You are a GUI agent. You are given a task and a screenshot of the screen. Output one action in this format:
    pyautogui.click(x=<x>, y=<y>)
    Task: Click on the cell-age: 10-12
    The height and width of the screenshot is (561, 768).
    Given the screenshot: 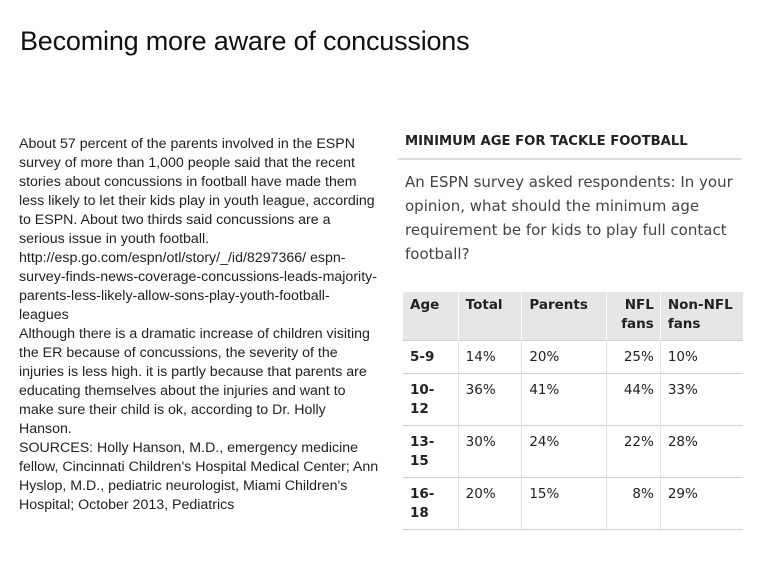 What is the action you would take?
    pyautogui.click(x=431, y=399)
    